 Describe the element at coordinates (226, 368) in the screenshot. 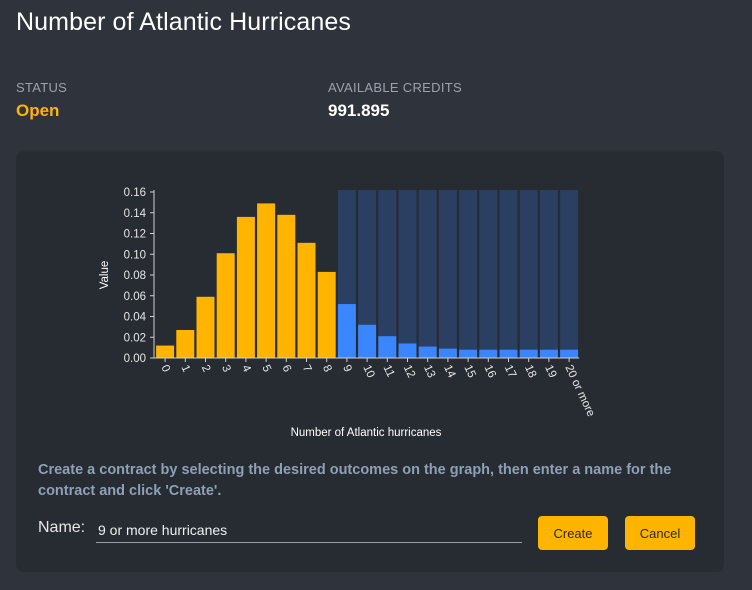

I see `x-tick-label: 3` at that location.